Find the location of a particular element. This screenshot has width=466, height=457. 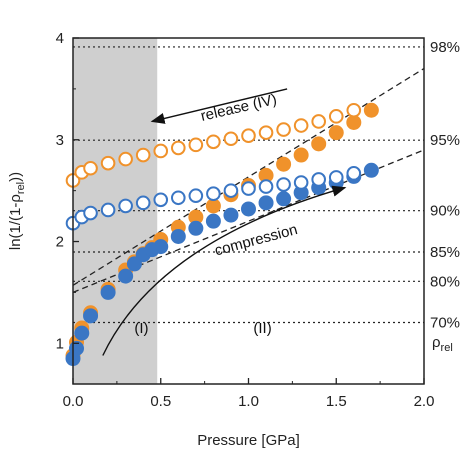

annotation-label: compression is located at coordinates (256, 240).